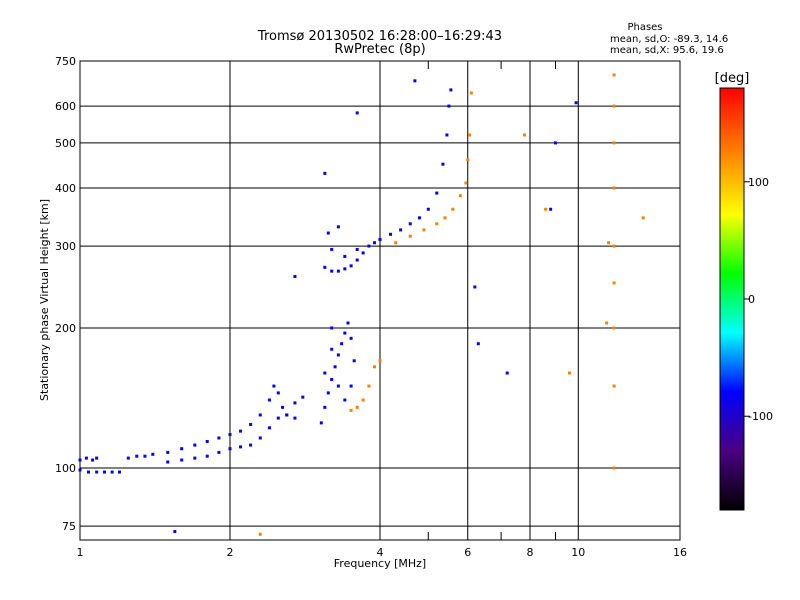 Image resolution: width=800 pixels, height=600 pixels. What do you see at coordinates (65, 468) in the screenshot?
I see `y-tick-label: 100` at bounding box center [65, 468].